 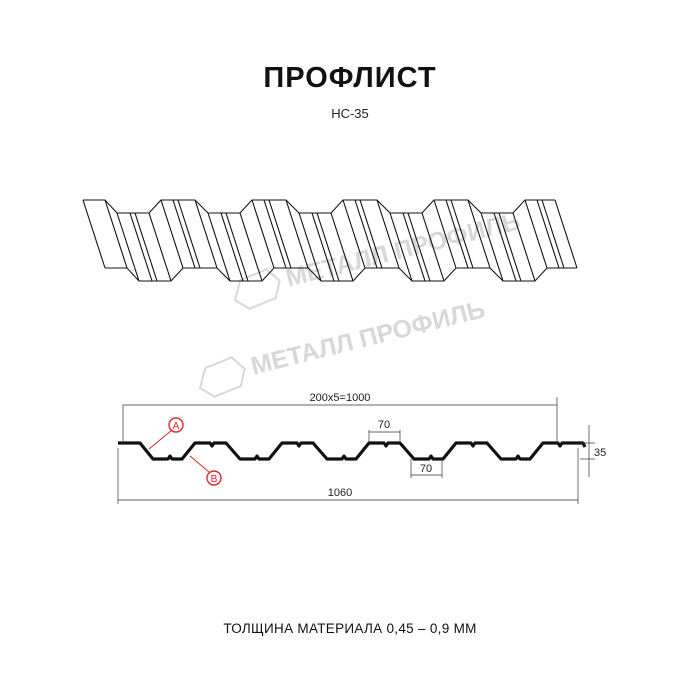 I want to click on top-width-label: 70, so click(x=384, y=425).